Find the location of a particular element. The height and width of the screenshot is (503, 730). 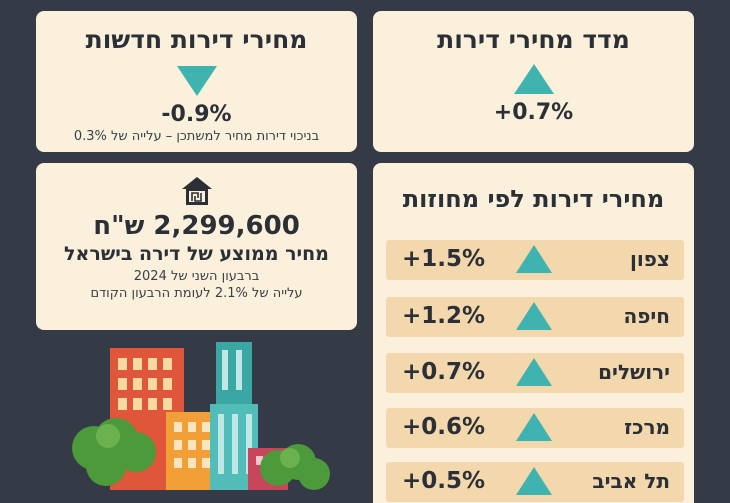

new-apartments-change: -0.9% is located at coordinates (196, 114).